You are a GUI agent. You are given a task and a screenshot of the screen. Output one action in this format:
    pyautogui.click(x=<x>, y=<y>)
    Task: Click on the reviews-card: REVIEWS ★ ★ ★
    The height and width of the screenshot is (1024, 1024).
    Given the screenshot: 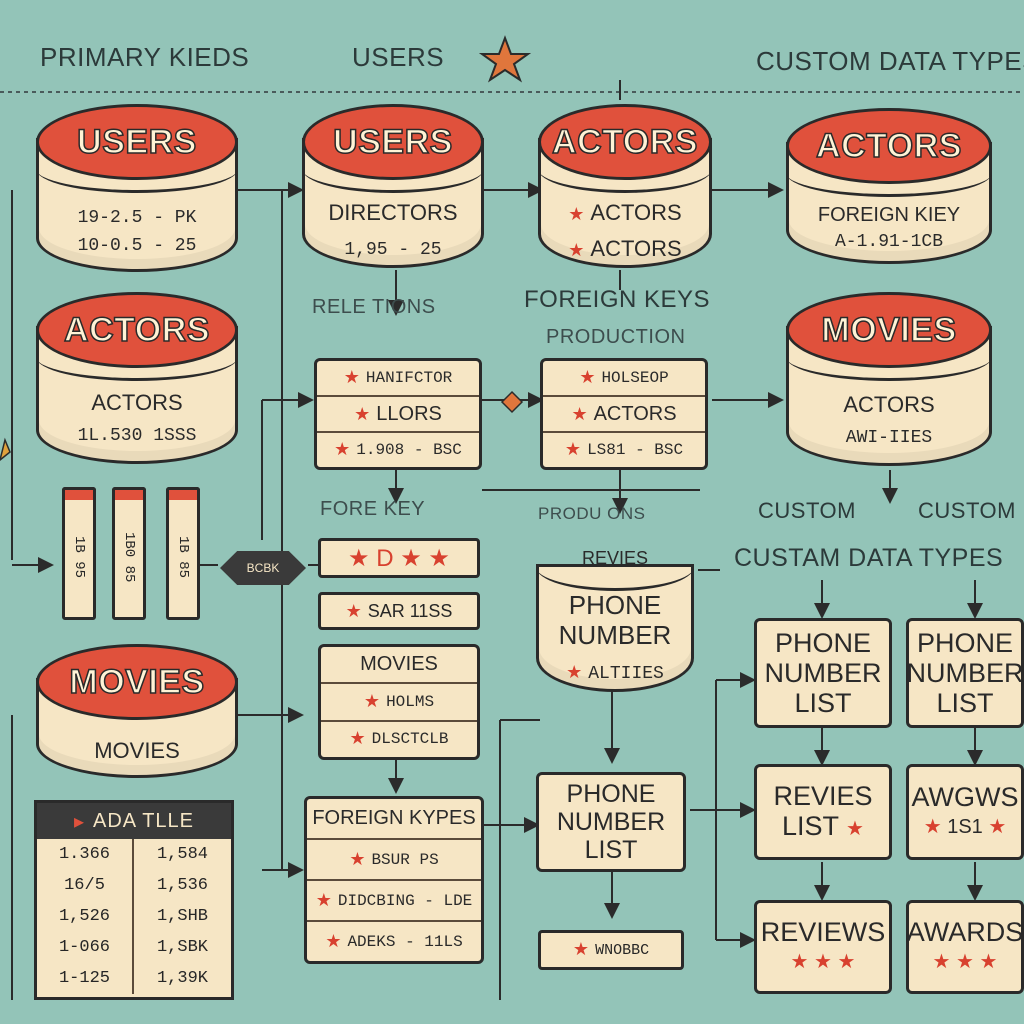 What is the action you would take?
    pyautogui.click(x=823, y=947)
    